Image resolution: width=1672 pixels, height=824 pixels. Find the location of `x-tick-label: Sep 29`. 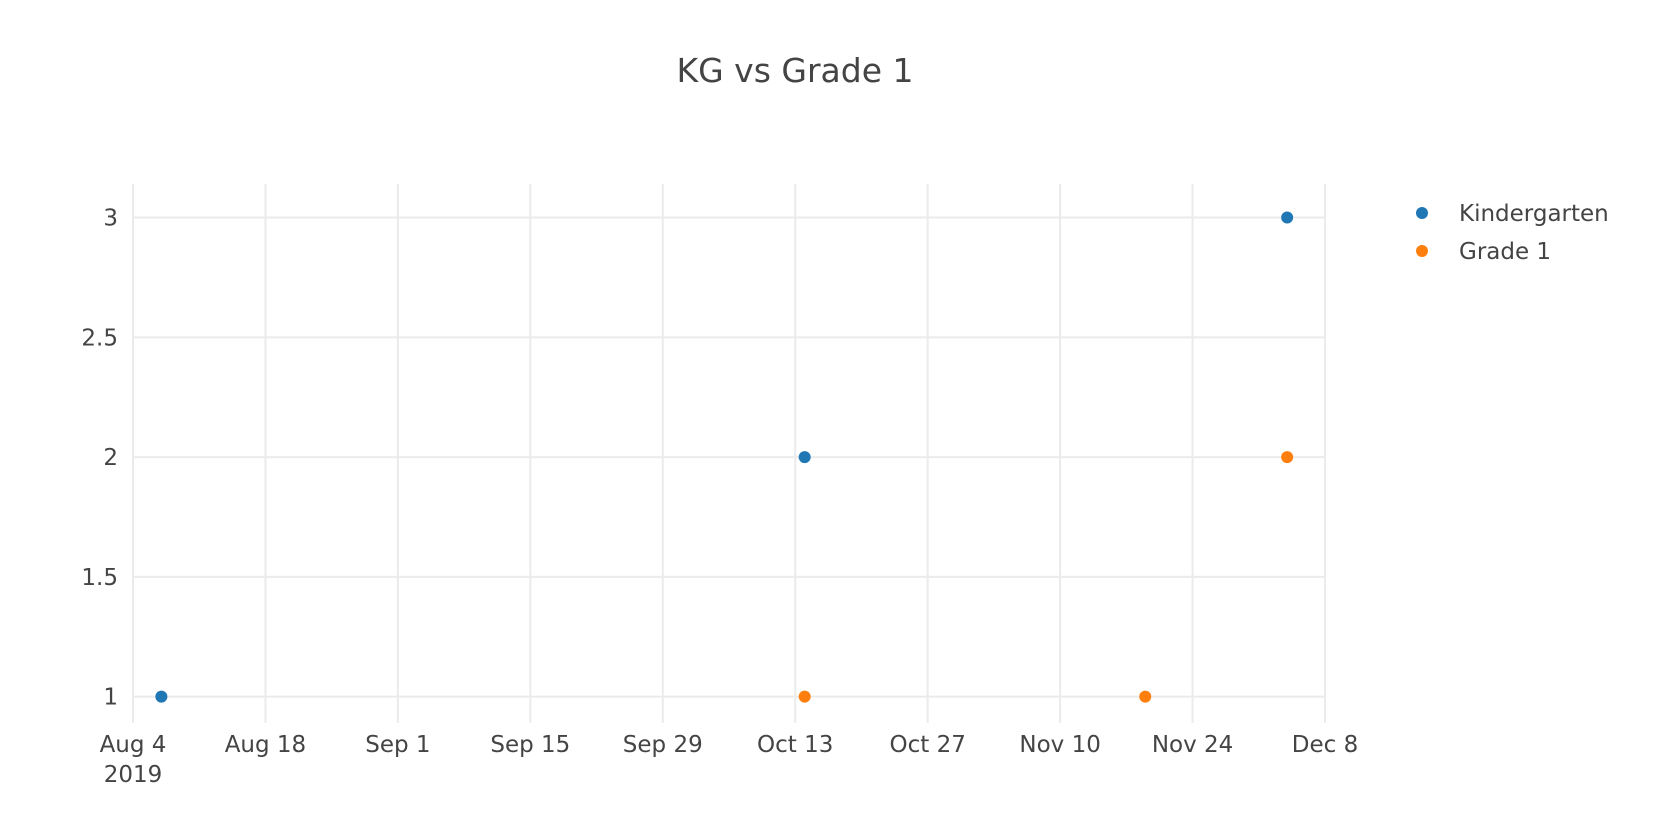

x-tick-label: Sep 29 is located at coordinates (663, 745).